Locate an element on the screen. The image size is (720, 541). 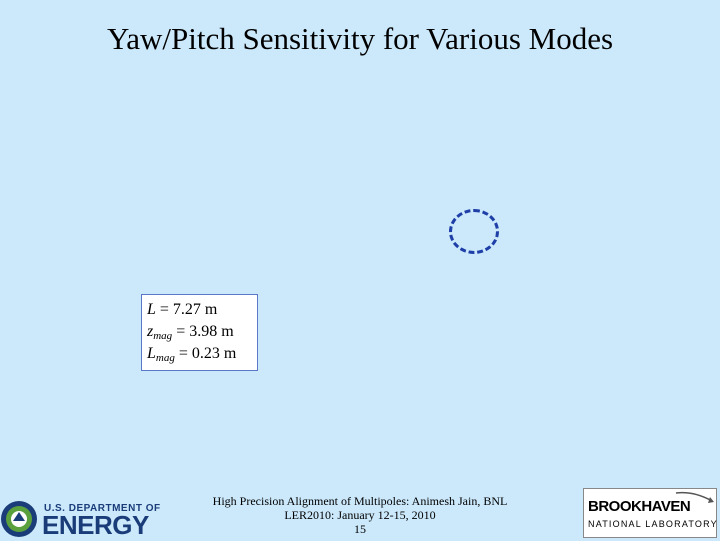
formula-line-1: L = 7.27 m is located at coordinates (199, 310).